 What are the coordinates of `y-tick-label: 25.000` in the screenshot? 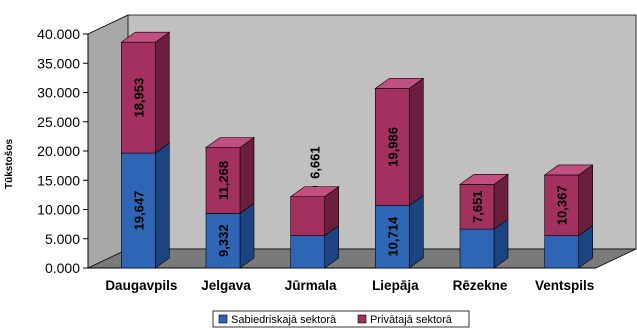 It's located at (58, 122).